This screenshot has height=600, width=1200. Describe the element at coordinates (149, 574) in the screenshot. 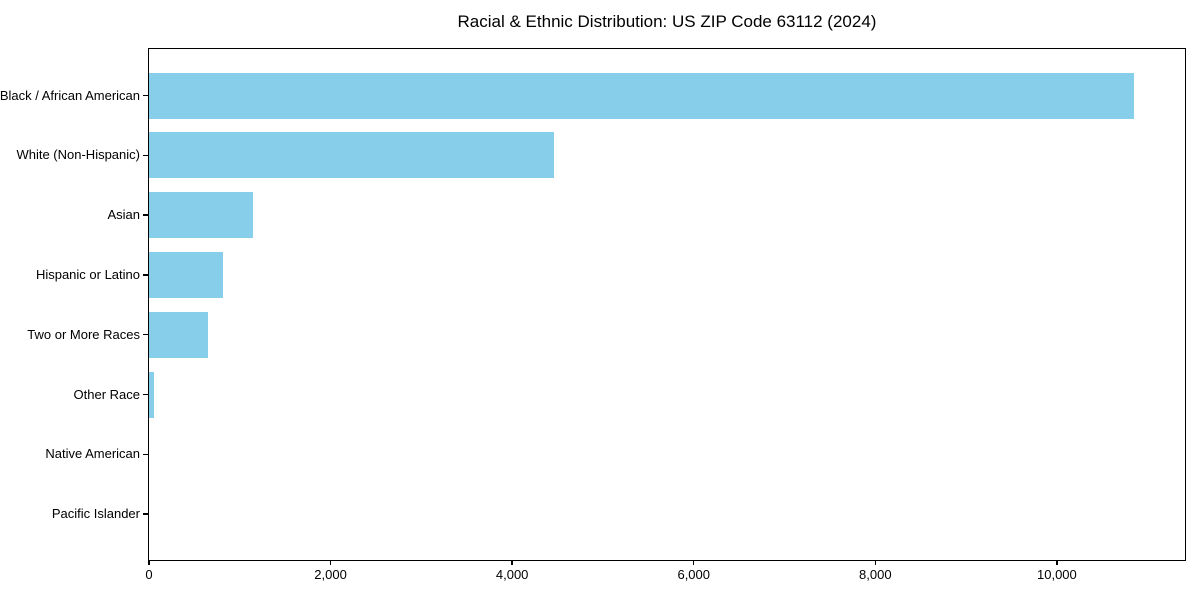

I see `x-axis-tick-label: 0` at that location.